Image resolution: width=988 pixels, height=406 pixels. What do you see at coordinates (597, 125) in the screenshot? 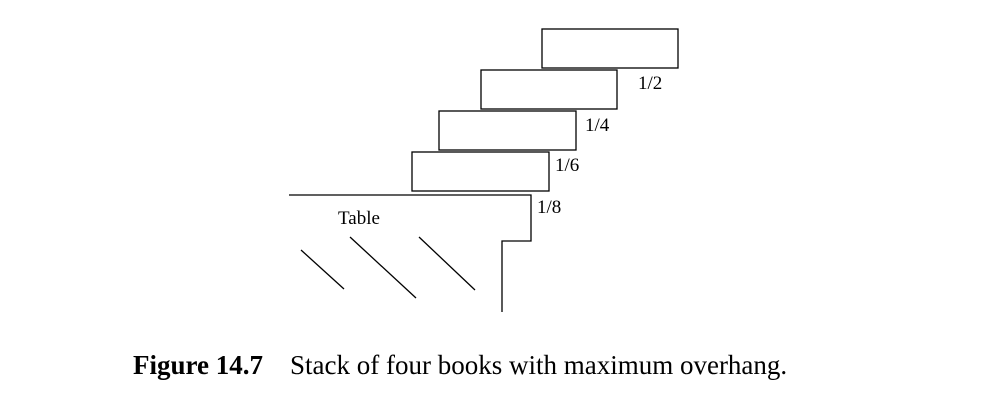
I see `overhang-label-second: 1/4` at bounding box center [597, 125].